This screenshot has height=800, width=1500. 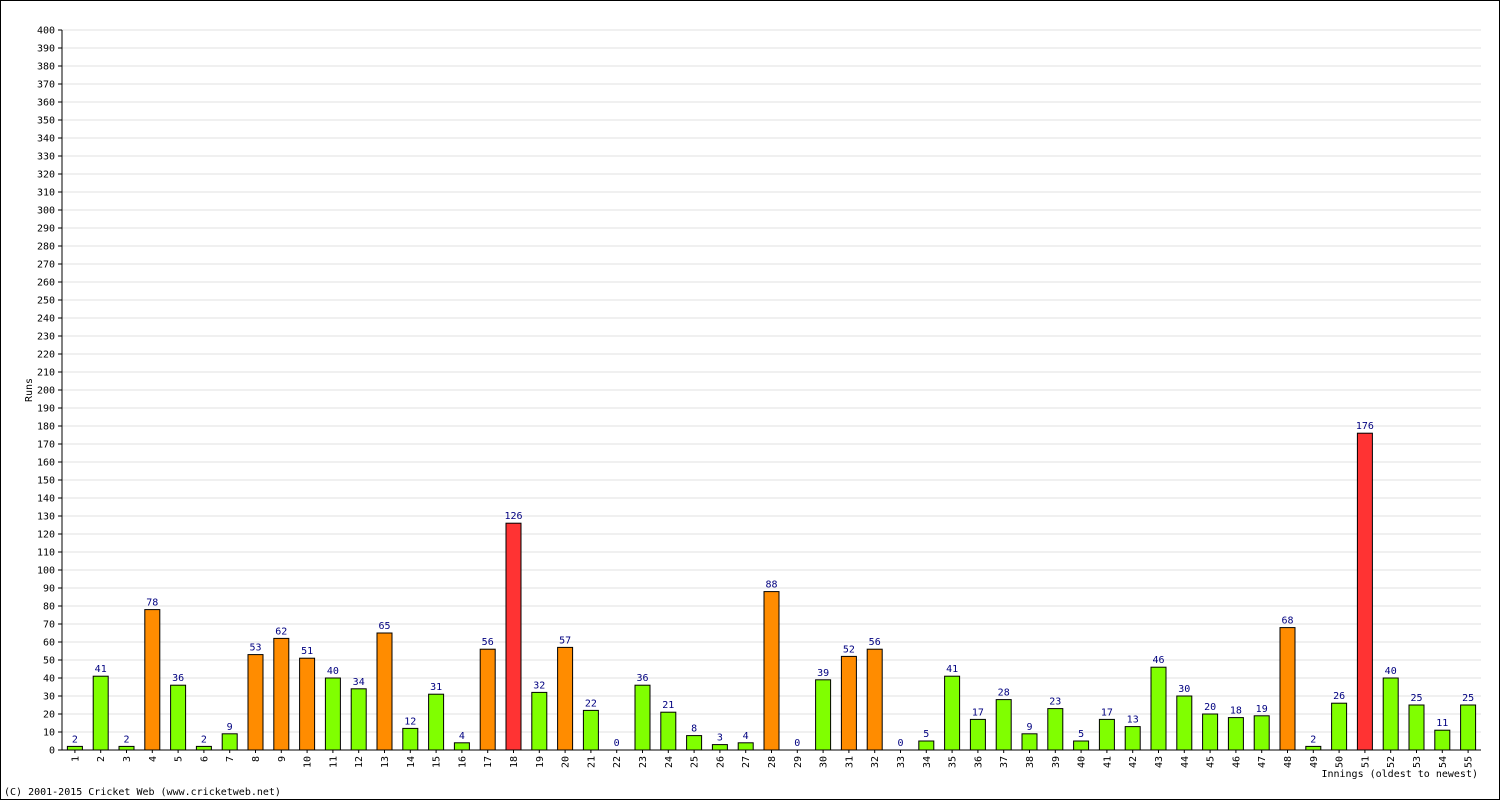 I want to click on value-label: 22, so click(x=591, y=703).